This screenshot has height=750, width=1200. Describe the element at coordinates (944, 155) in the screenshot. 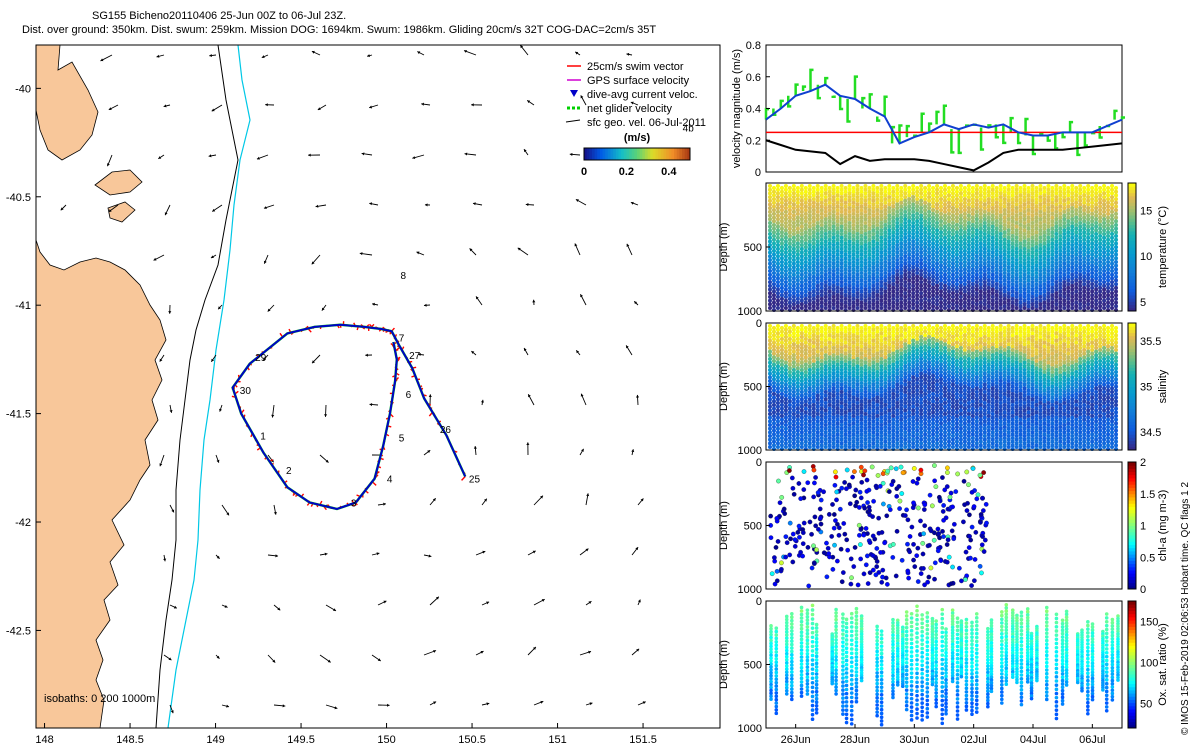

I see `sfc-speed-line` at that location.